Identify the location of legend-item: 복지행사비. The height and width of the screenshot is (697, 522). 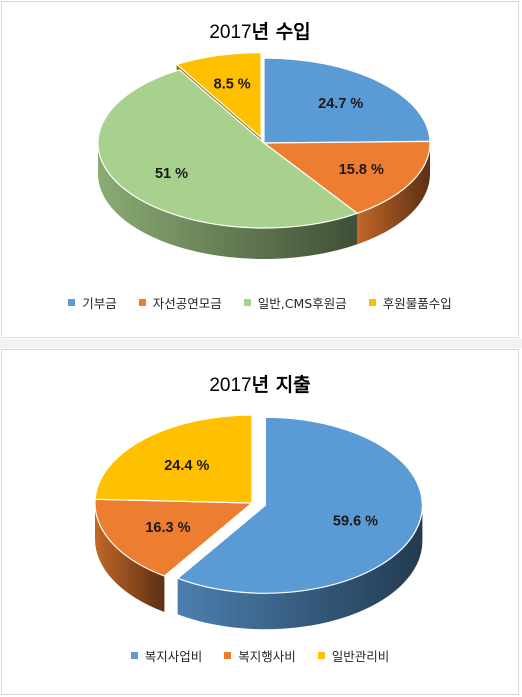
(260, 655).